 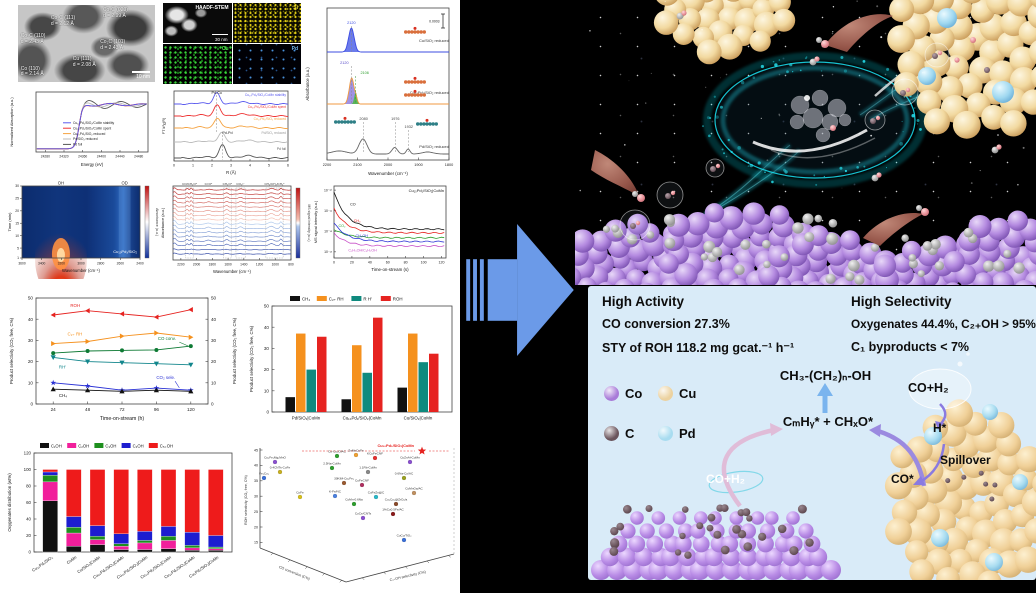 What do you see at coordinates (267, 107) in the screenshot?
I see `svg-text: Cu₁₀Pd₁/SiO₂/CoMn spent` at bounding box center [267, 107].